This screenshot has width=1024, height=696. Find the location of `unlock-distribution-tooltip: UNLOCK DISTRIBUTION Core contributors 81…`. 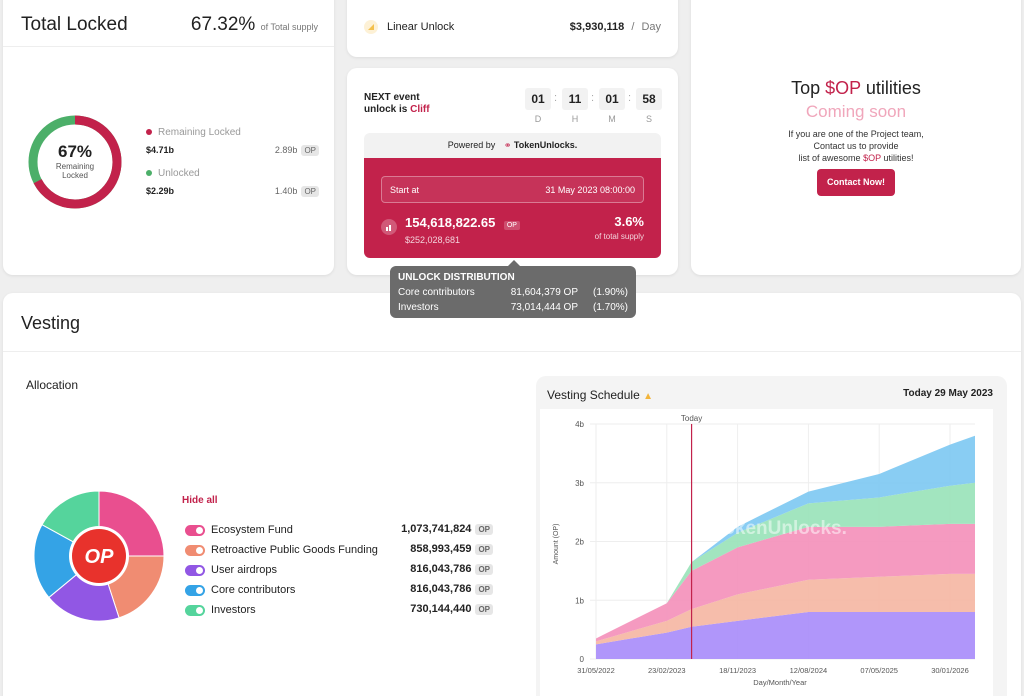

unlock-distribution-tooltip: UNLOCK DISTRIBUTION Core contributors 81… is located at coordinates (513, 289).